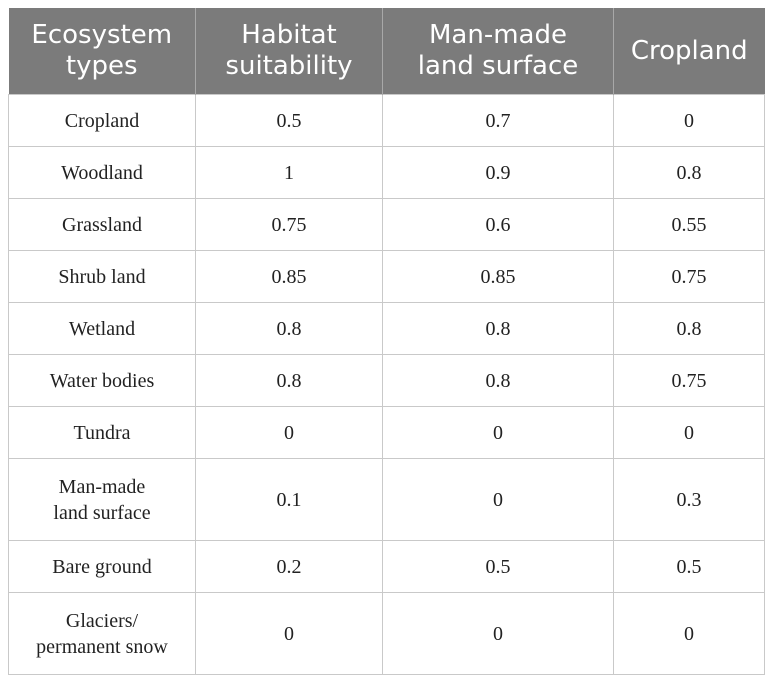 Image resolution: width=772 pixels, height=684 pixels. I want to click on ecosystem-type-line: Shrub land, so click(102, 276).